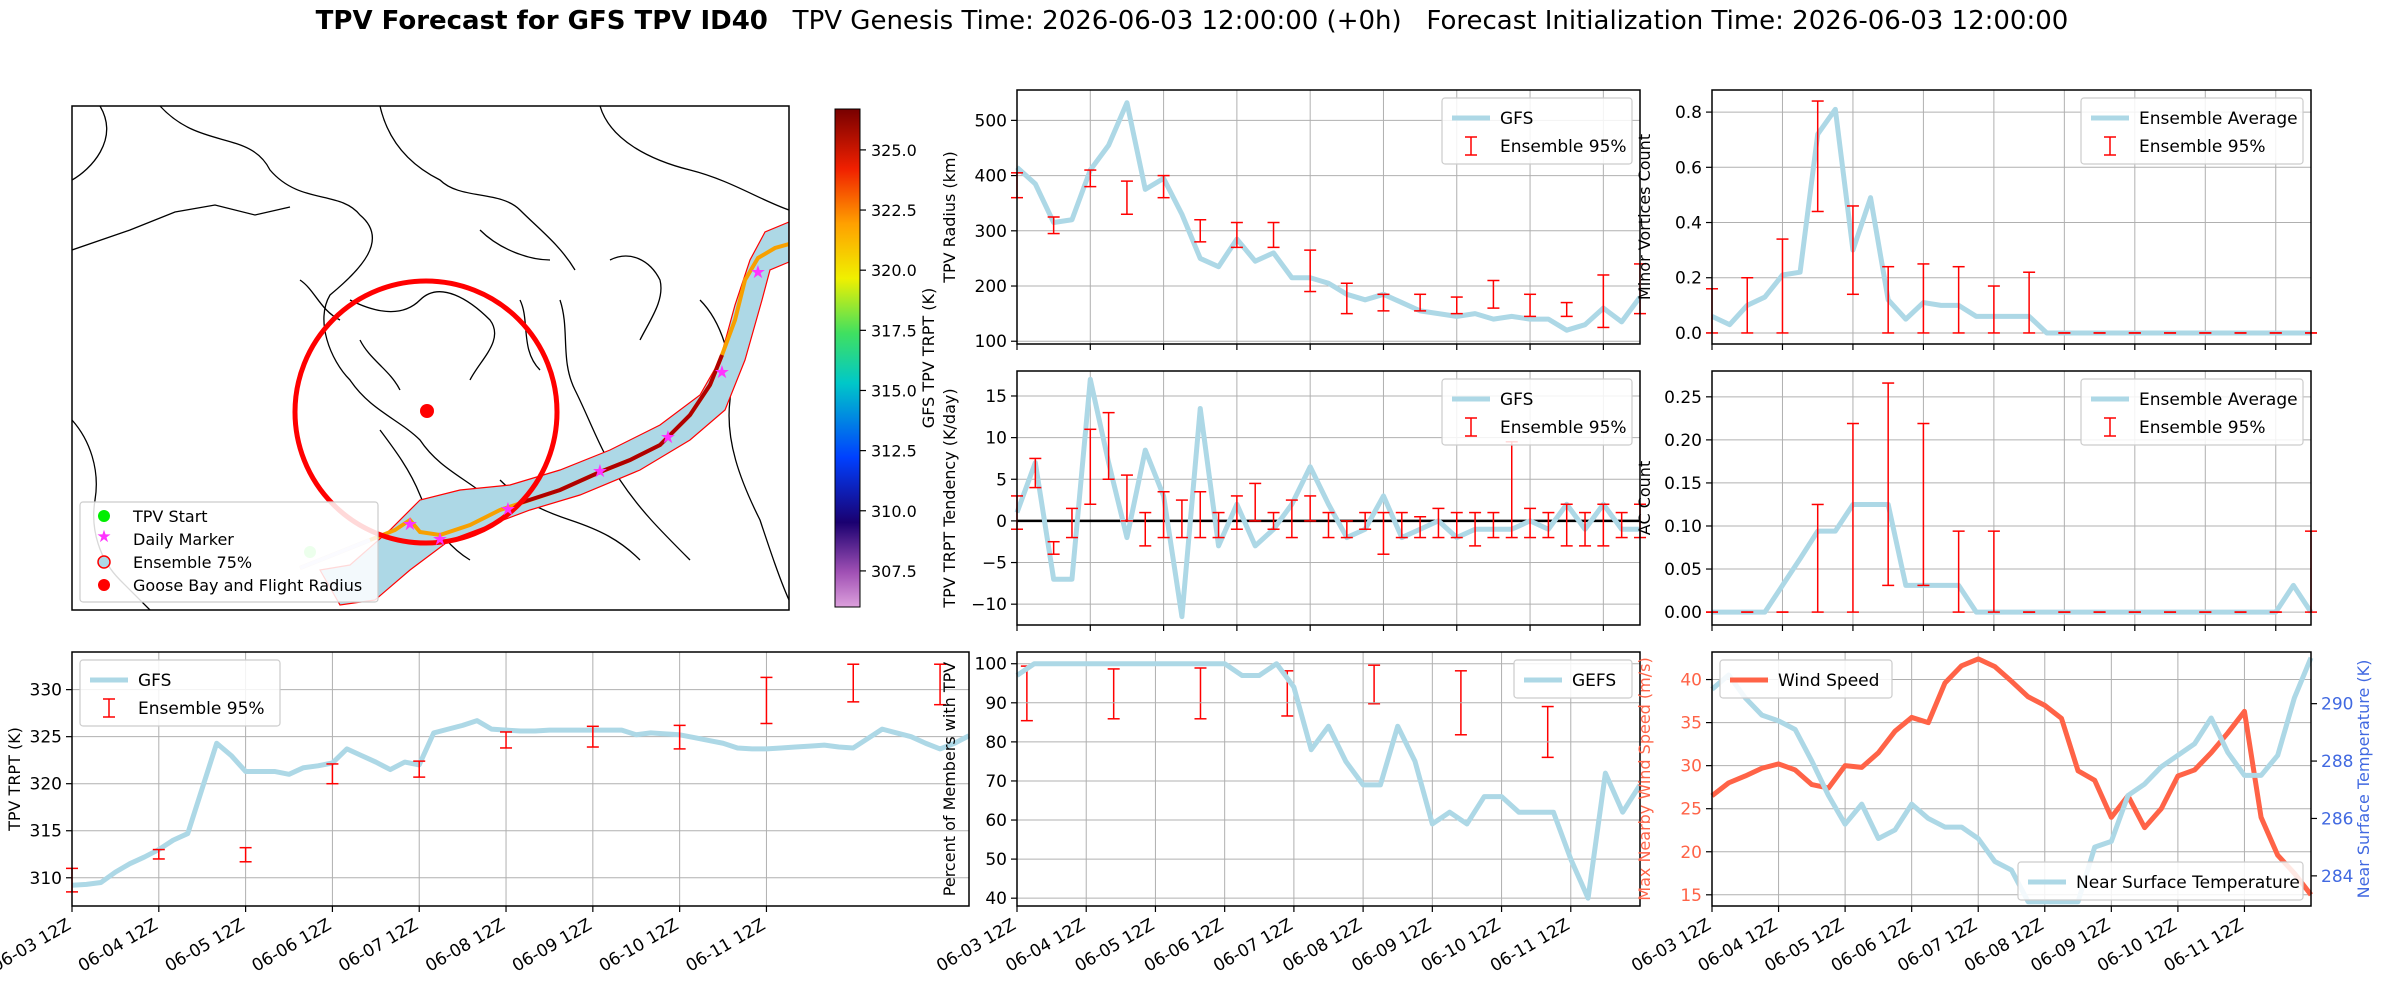 The image size is (2384, 982). Describe the element at coordinates (37, 945) in the screenshot. I see `x-tick-label: 06-03 12Z` at that location.